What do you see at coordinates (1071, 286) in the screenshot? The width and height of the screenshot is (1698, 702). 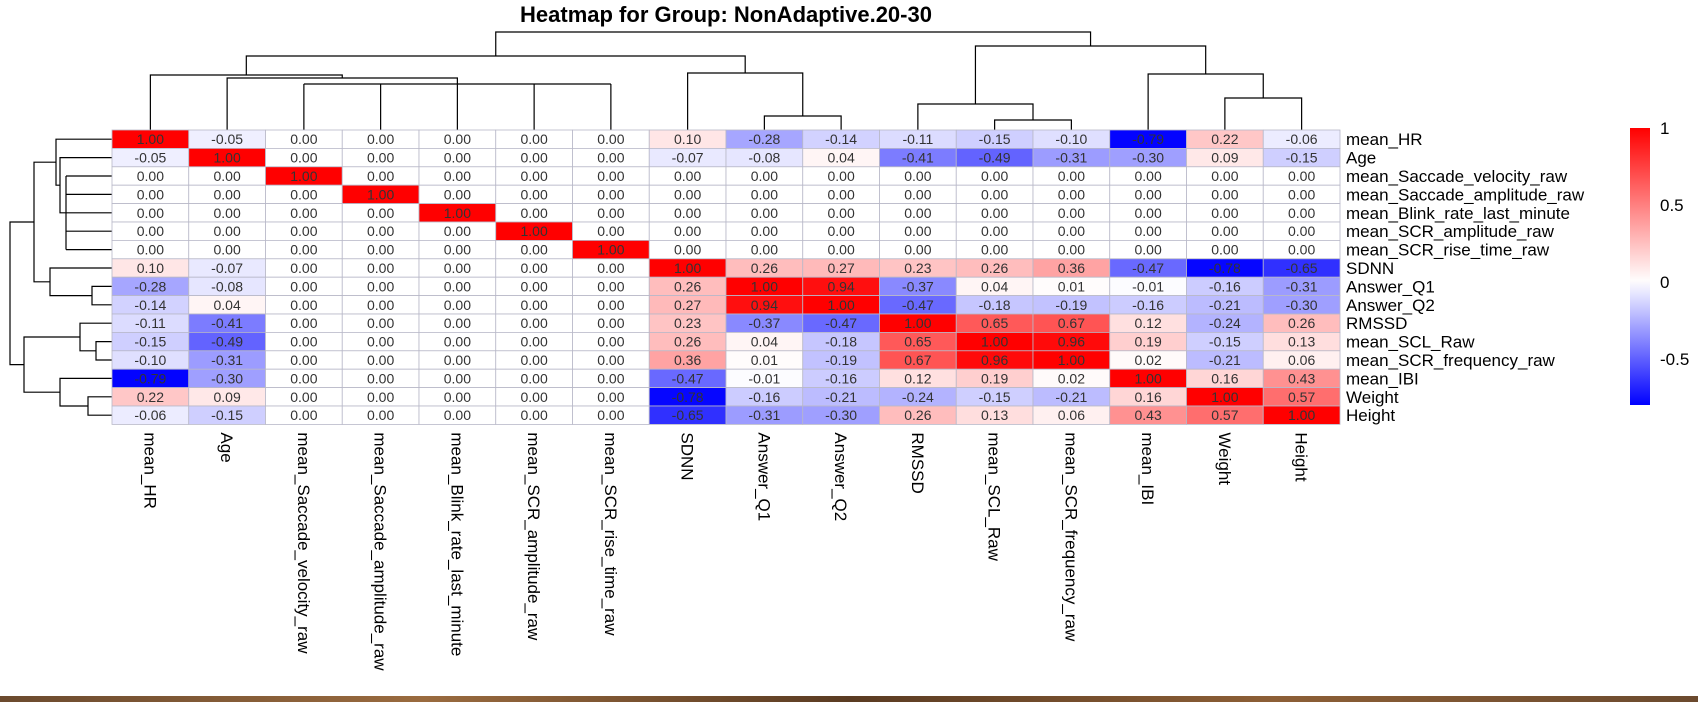 I see `cell-value-label: 0.01` at bounding box center [1071, 286].